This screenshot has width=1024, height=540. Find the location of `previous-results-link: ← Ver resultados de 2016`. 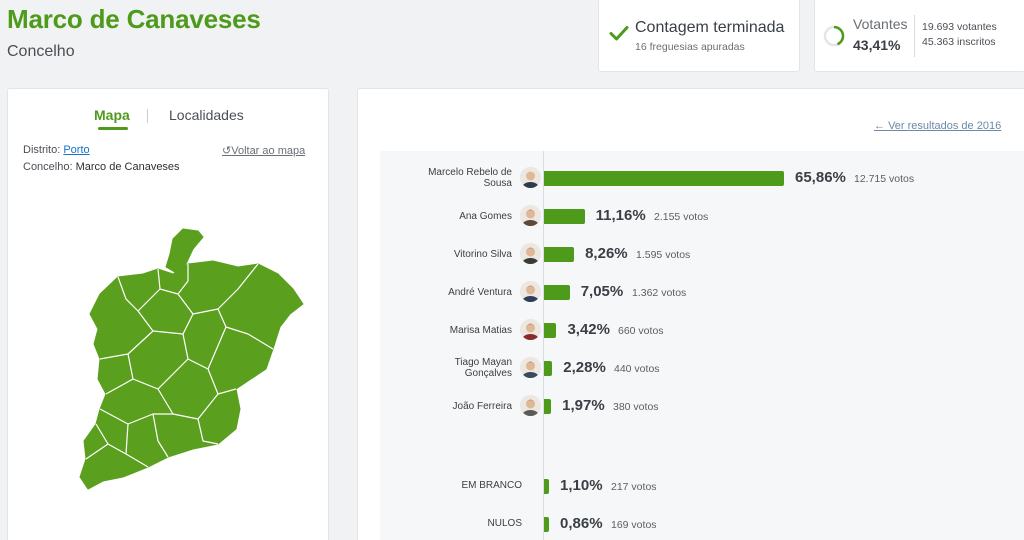

previous-results-link: ← Ver resultados de 2016 is located at coordinates (937, 126).